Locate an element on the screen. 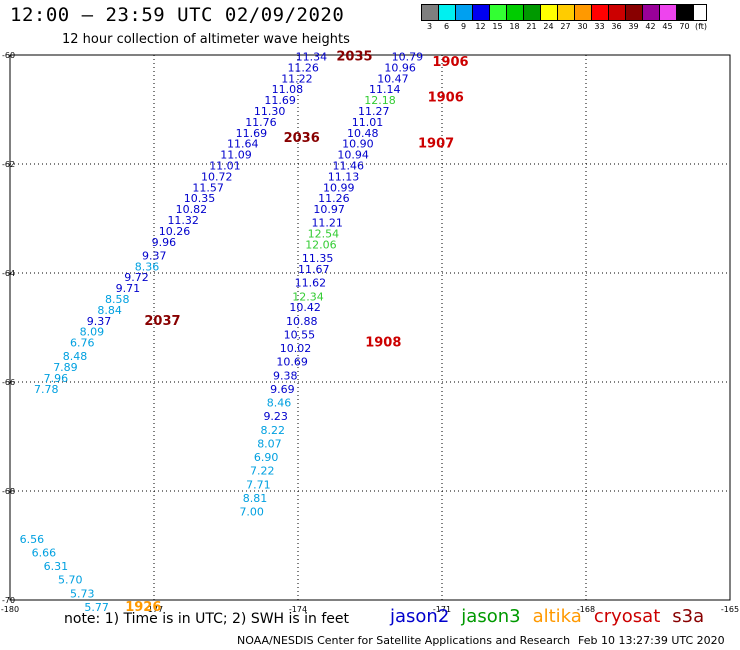 This screenshot has height=650, width=740. swh-value: 7.71 is located at coordinates (258, 484).